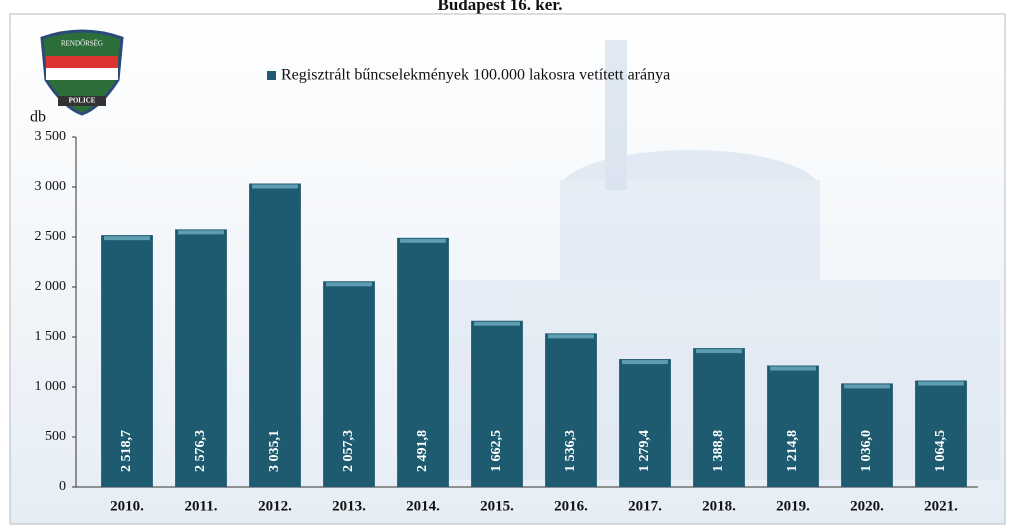 The image size is (1011, 529). What do you see at coordinates (570, 451) in the screenshot?
I see `value-label: 1 536,3` at bounding box center [570, 451].